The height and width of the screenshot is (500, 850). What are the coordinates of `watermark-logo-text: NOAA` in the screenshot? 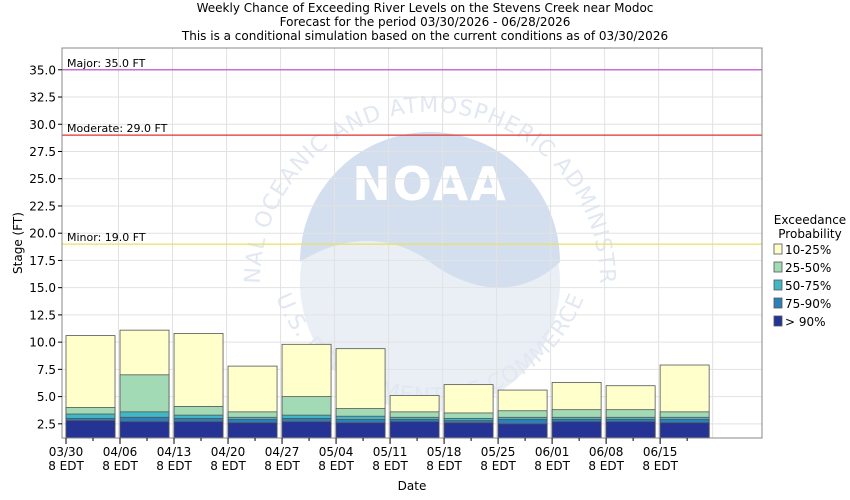 It's located at (430, 184).